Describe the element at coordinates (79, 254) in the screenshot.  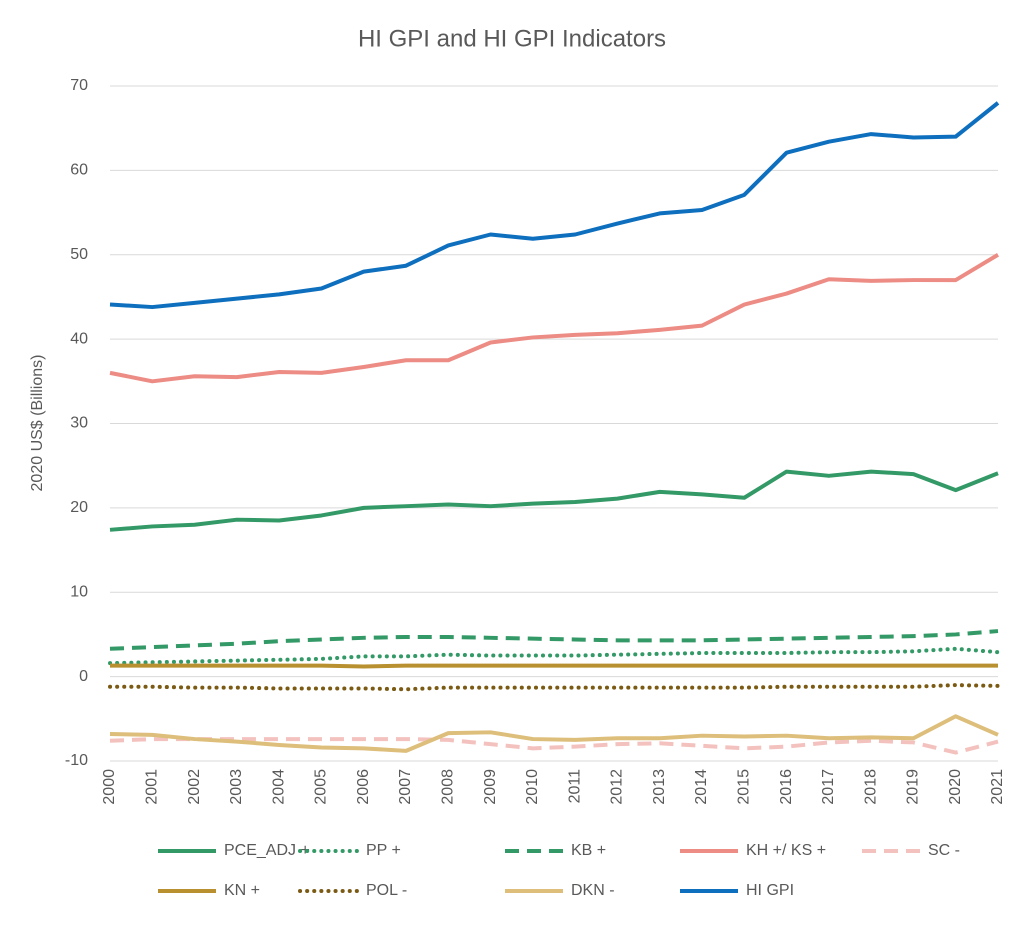
I see `y-tick-label: 50` at that location.